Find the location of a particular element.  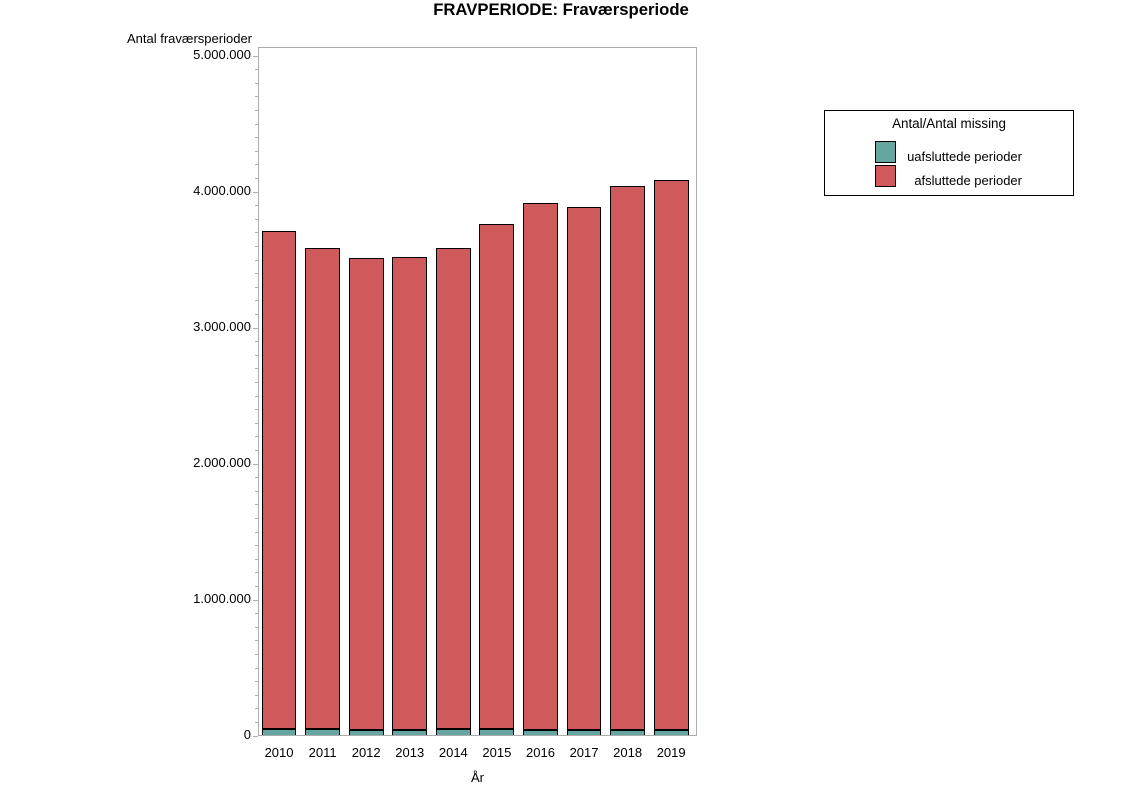

y-tick-label: 3.000.000 is located at coordinates (222, 327).